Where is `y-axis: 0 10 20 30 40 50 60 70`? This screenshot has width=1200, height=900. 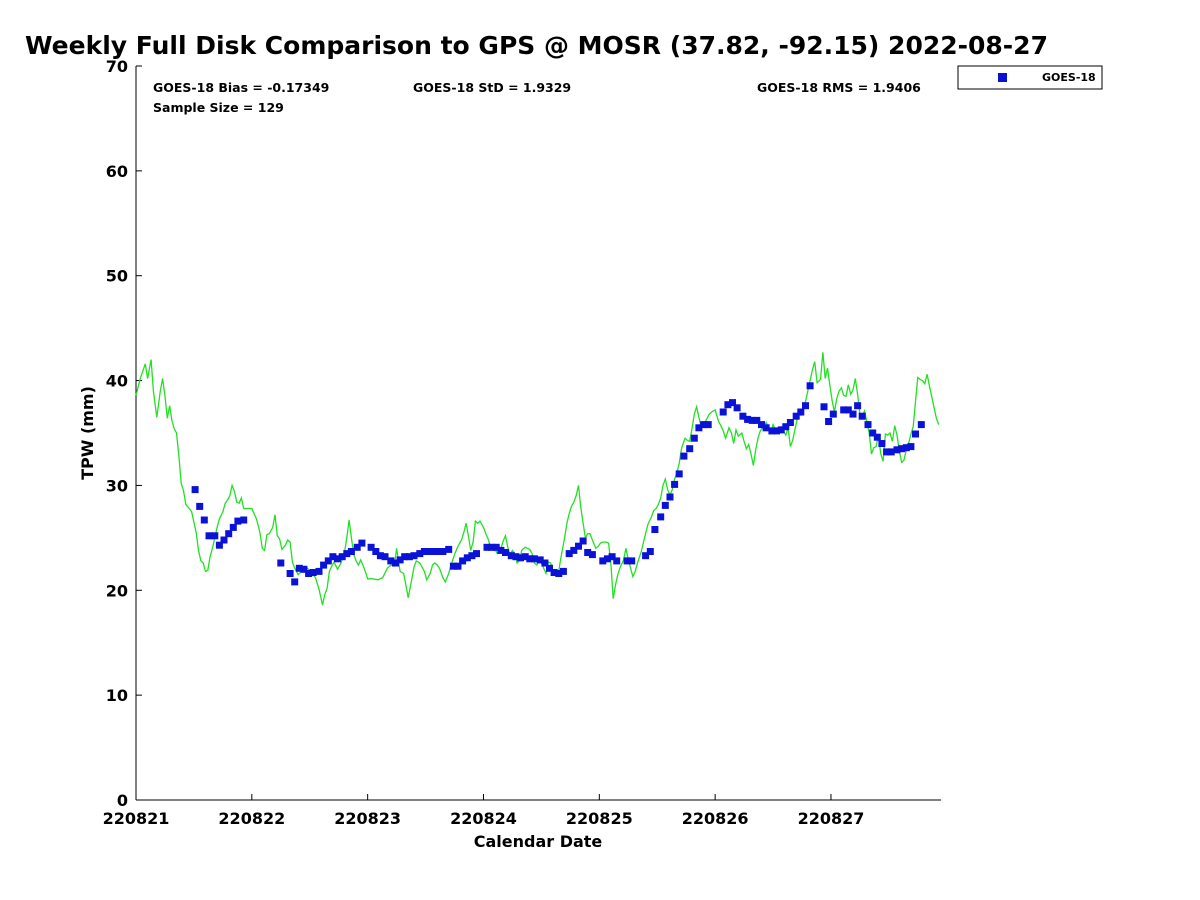 y-axis: 0 10 20 30 40 50 60 70 is located at coordinates (124, 433).